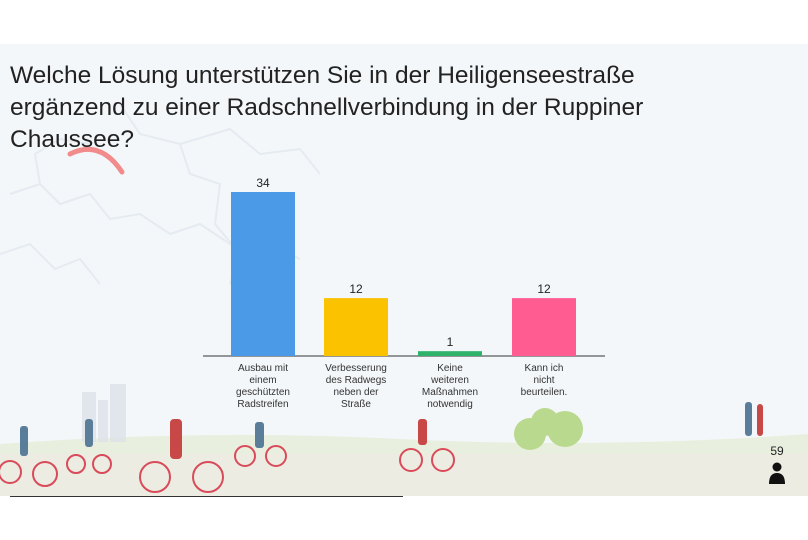 This screenshot has height=540, width=808. What do you see at coordinates (449, 380) in the screenshot?
I see `category-label-3: weiteren` at bounding box center [449, 380].